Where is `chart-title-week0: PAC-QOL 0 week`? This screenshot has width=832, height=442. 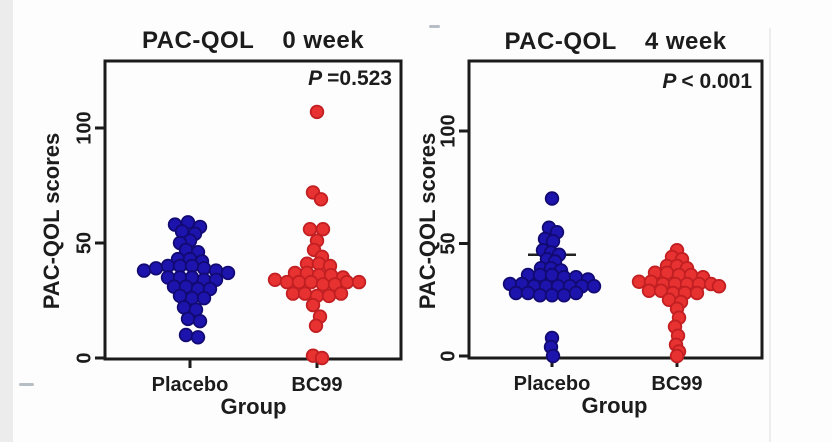 chart-title-week0: PAC-QOL 0 week is located at coordinates (253, 41).